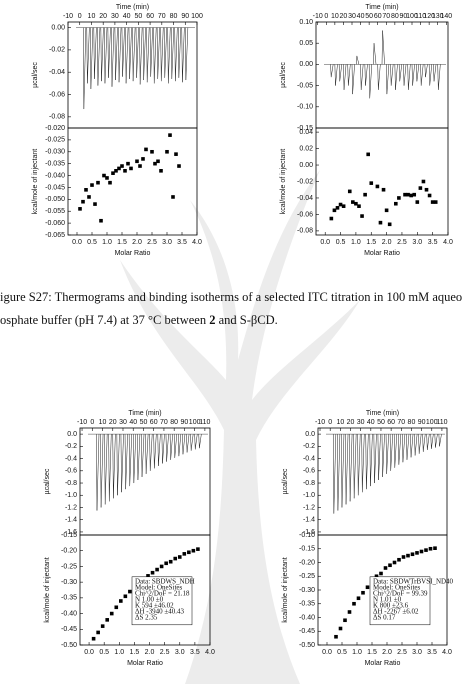  Describe the element at coordinates (69, 613) in the screenshot. I see `y-tick-label: -0.40` at that location.